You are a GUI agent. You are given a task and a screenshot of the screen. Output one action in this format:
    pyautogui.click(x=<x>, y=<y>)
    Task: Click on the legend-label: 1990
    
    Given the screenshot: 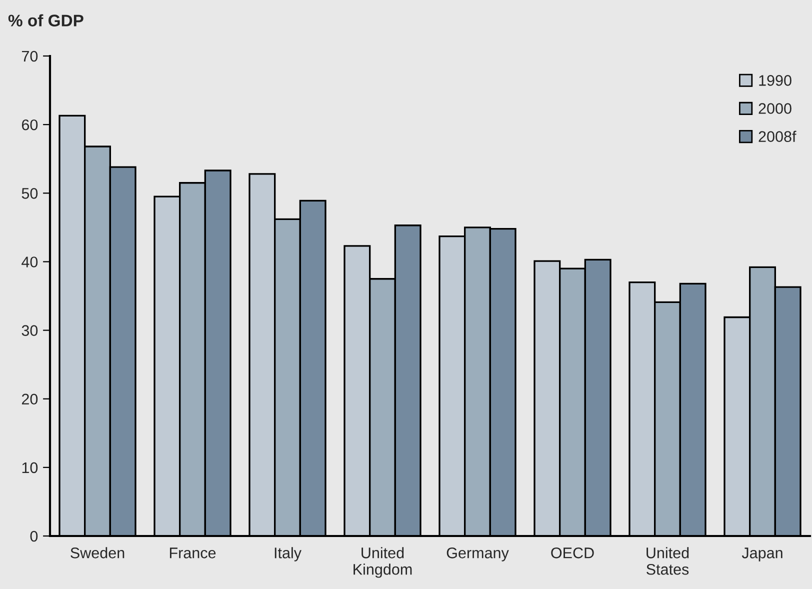 What is the action you would take?
    pyautogui.click(x=775, y=80)
    